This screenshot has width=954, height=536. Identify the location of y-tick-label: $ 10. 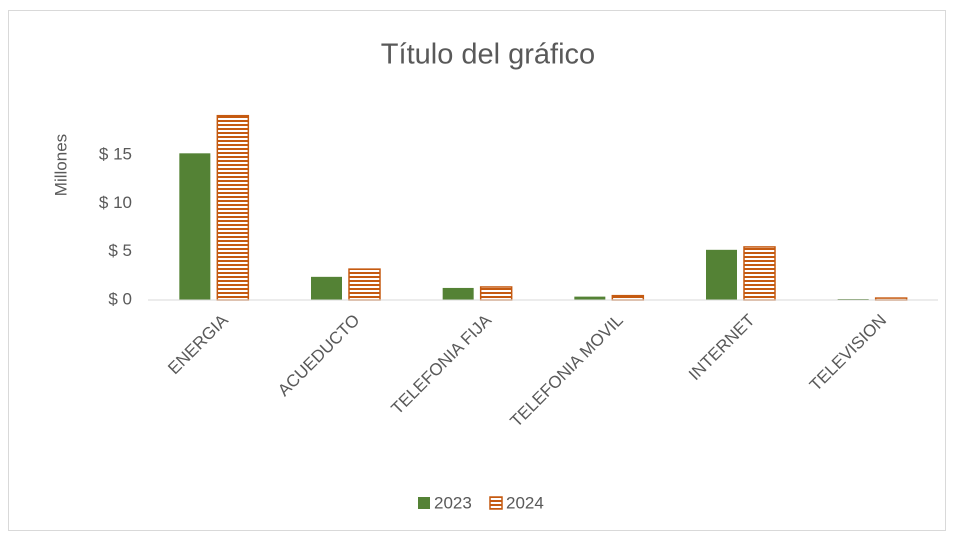
(115, 202).